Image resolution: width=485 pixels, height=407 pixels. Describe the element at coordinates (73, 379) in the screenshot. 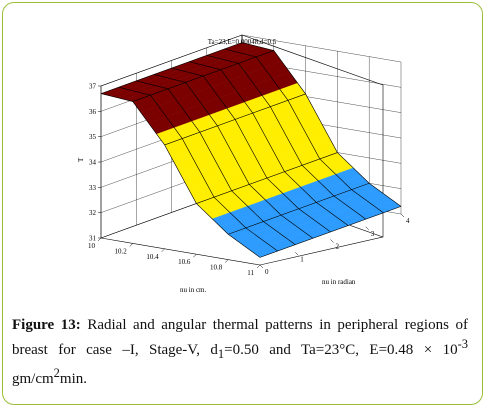

I see `caption-text-4: min.` at that location.